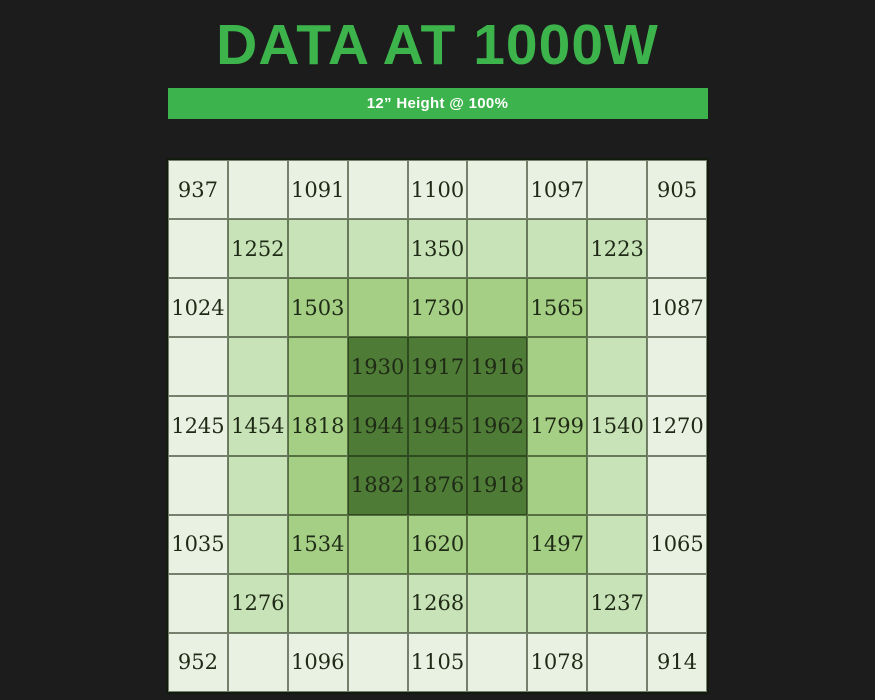 The width and height of the screenshot is (875, 700). I want to click on grid-cell: 1730, so click(437, 308).